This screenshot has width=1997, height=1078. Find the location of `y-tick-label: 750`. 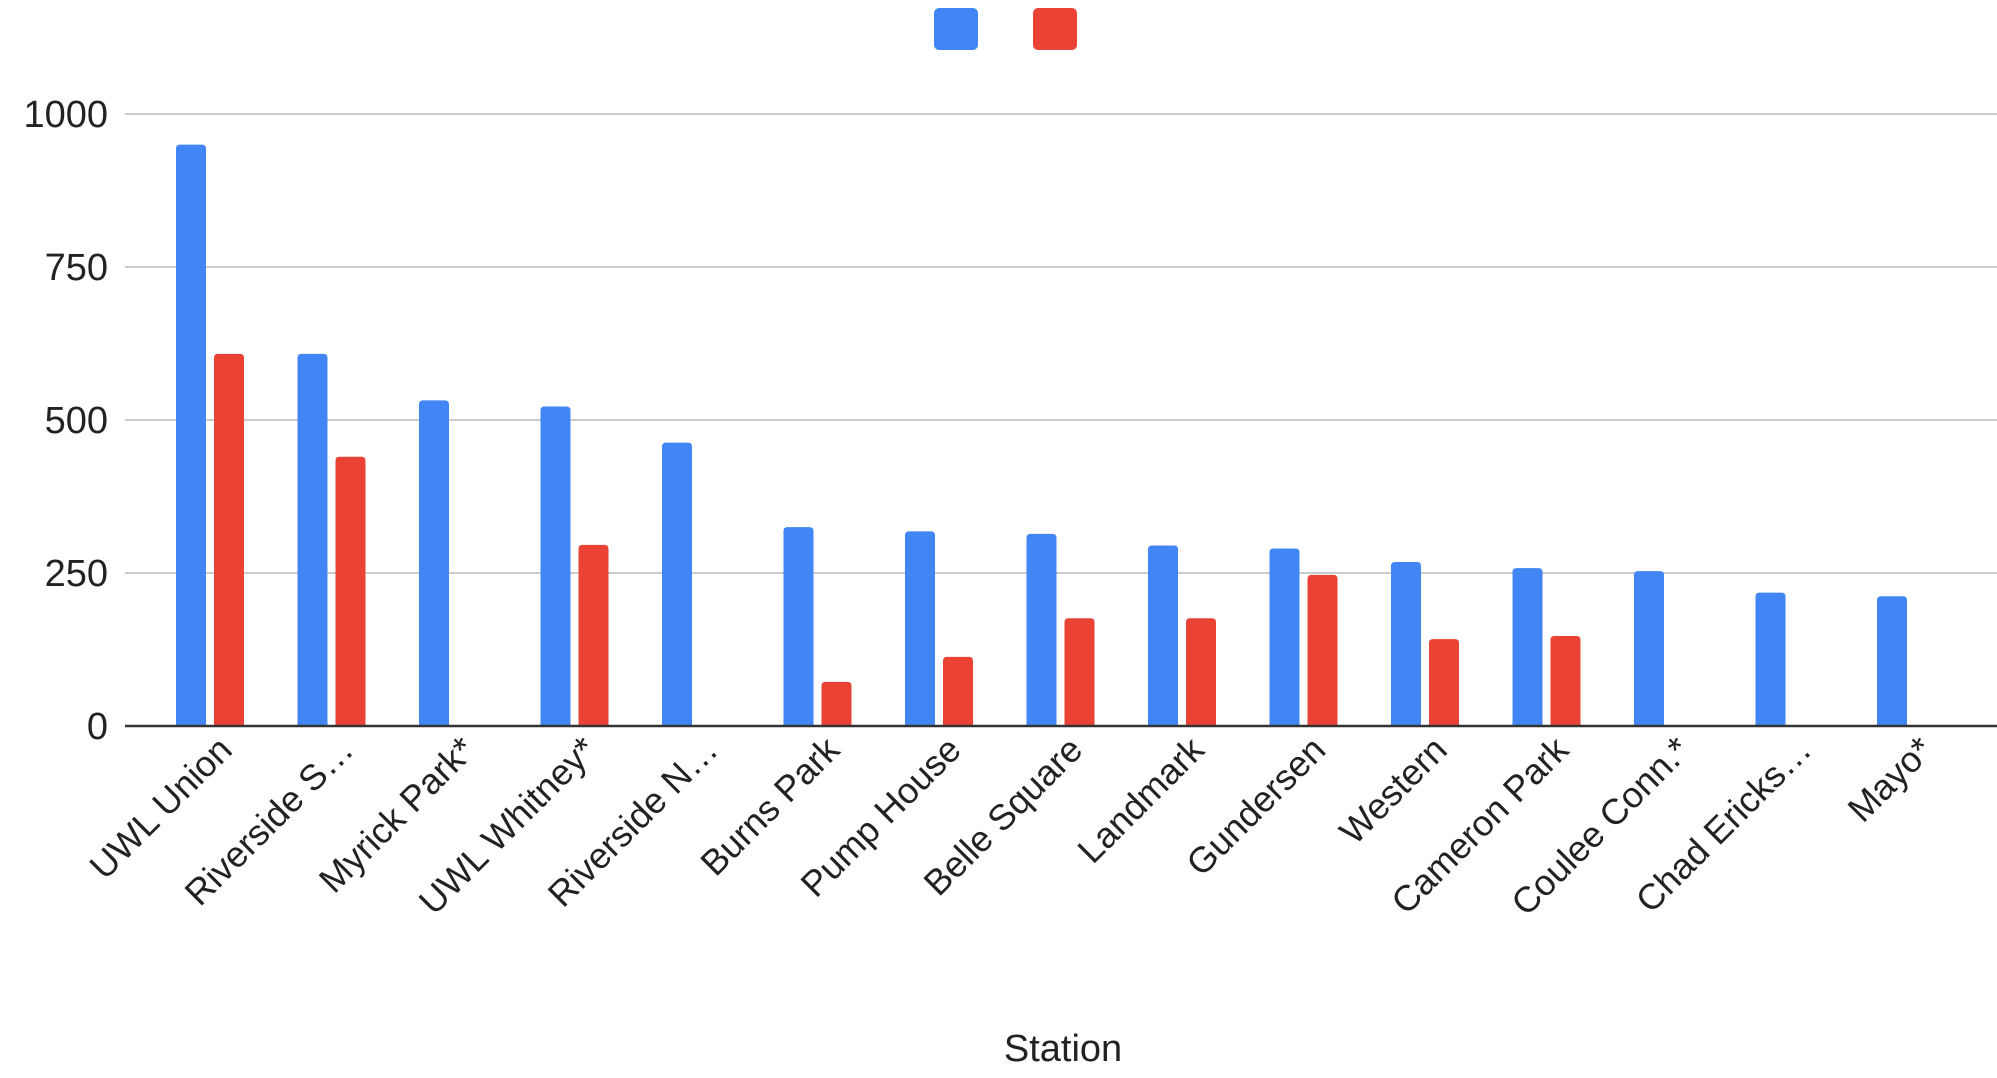

y-tick-label: 750 is located at coordinates (76, 268).